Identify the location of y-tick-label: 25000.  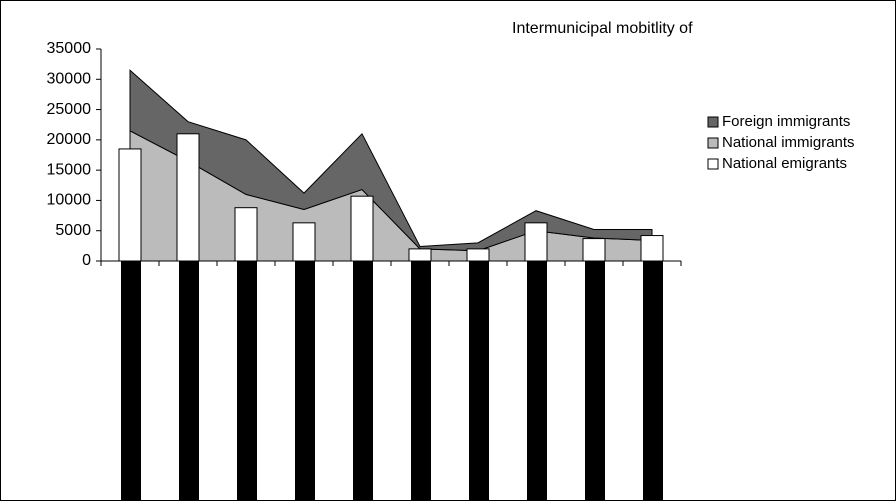
(69, 109).